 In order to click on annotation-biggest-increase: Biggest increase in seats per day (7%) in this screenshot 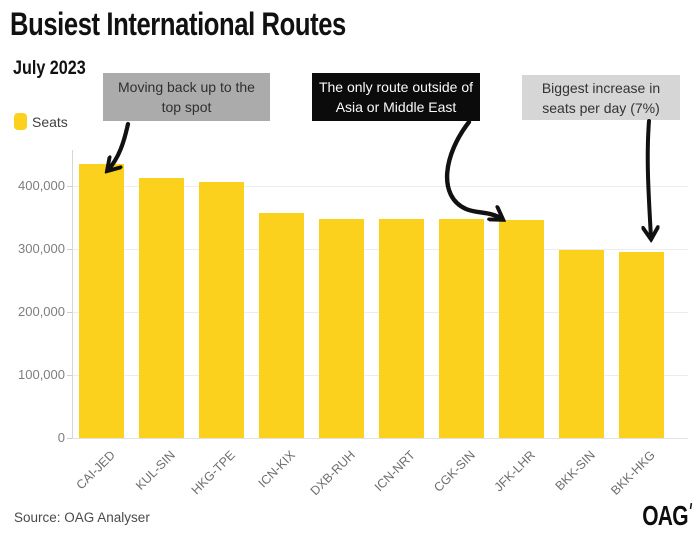, I will do `click(601, 97)`.